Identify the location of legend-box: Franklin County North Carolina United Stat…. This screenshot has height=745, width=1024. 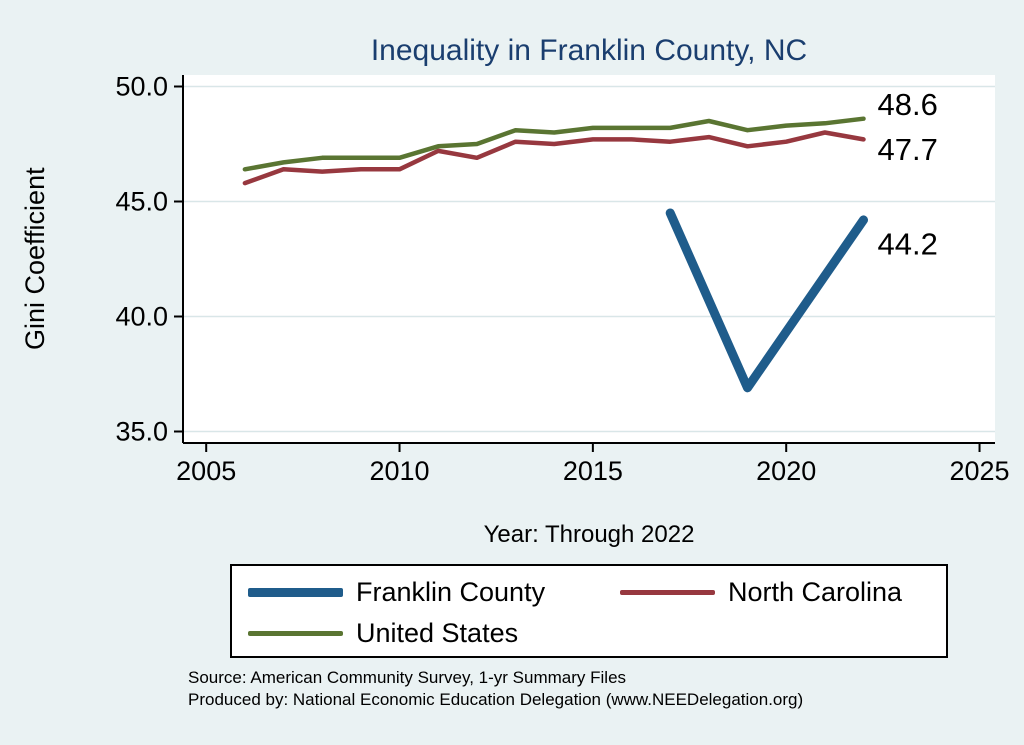
(589, 611).